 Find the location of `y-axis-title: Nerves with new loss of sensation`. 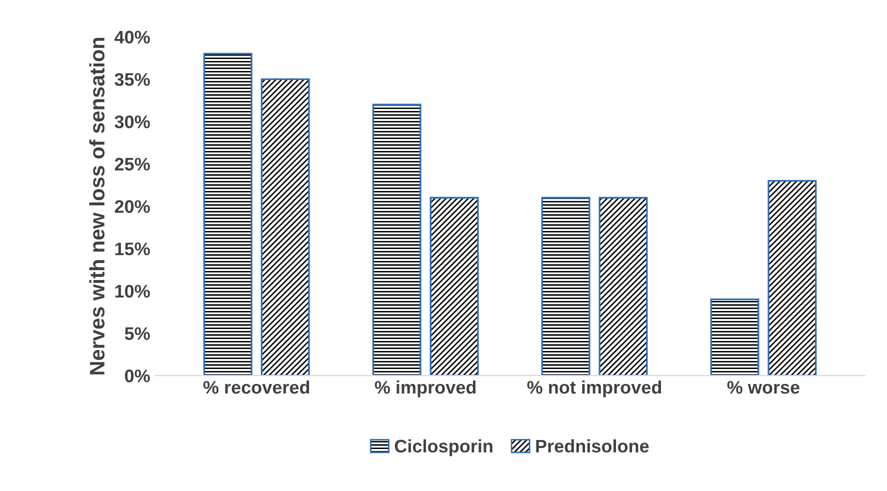

y-axis-title: Nerves with new loss of sensation is located at coordinates (97, 206).